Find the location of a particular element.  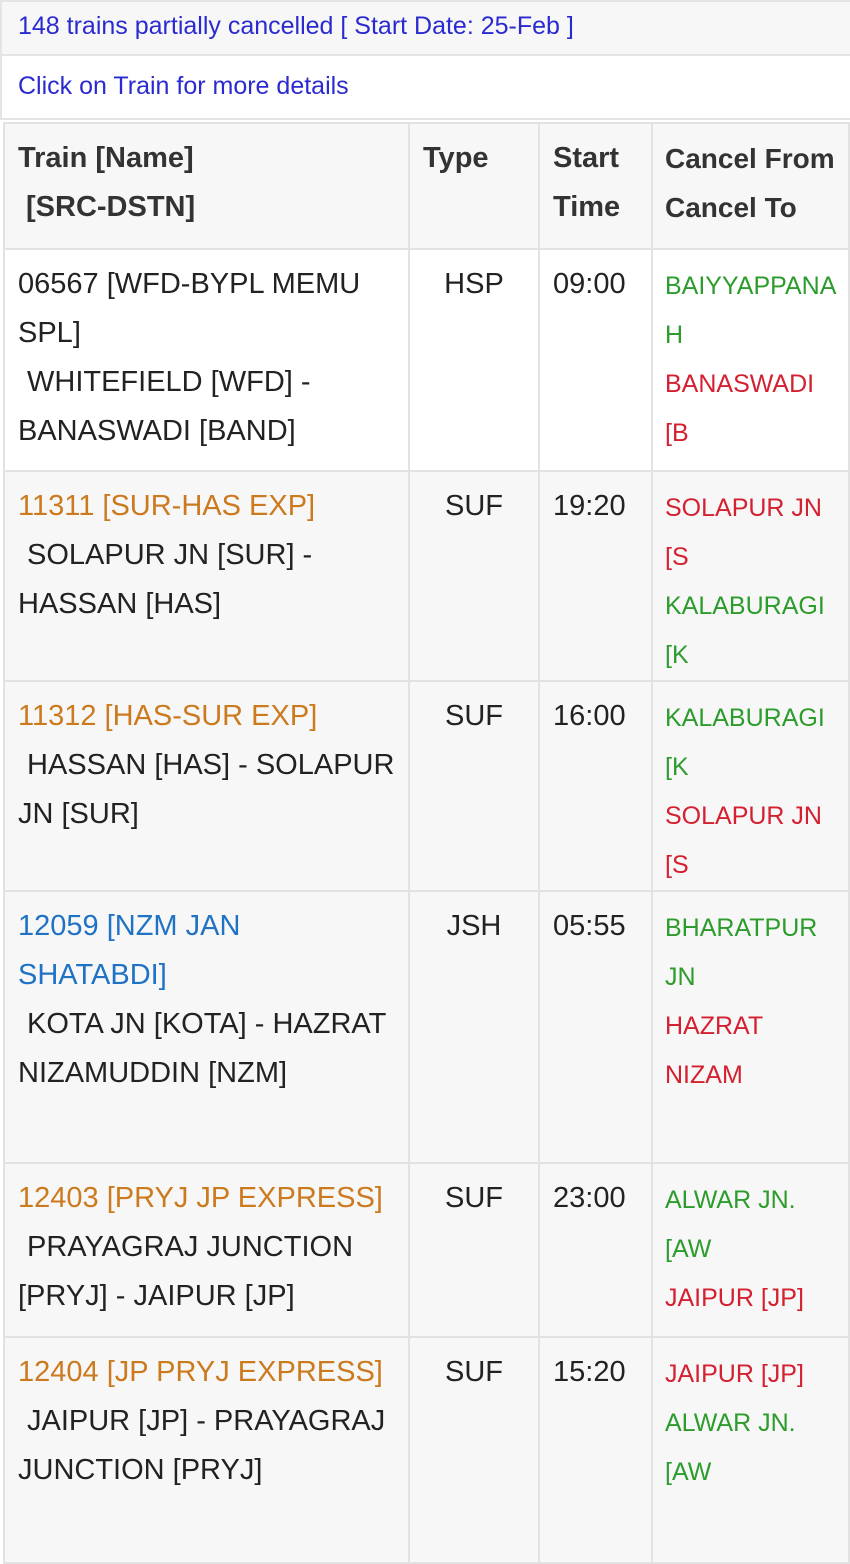

cancel-stations: JAIPUR [JP] ALWAR JN. [AW is located at coordinates (750, 1450).